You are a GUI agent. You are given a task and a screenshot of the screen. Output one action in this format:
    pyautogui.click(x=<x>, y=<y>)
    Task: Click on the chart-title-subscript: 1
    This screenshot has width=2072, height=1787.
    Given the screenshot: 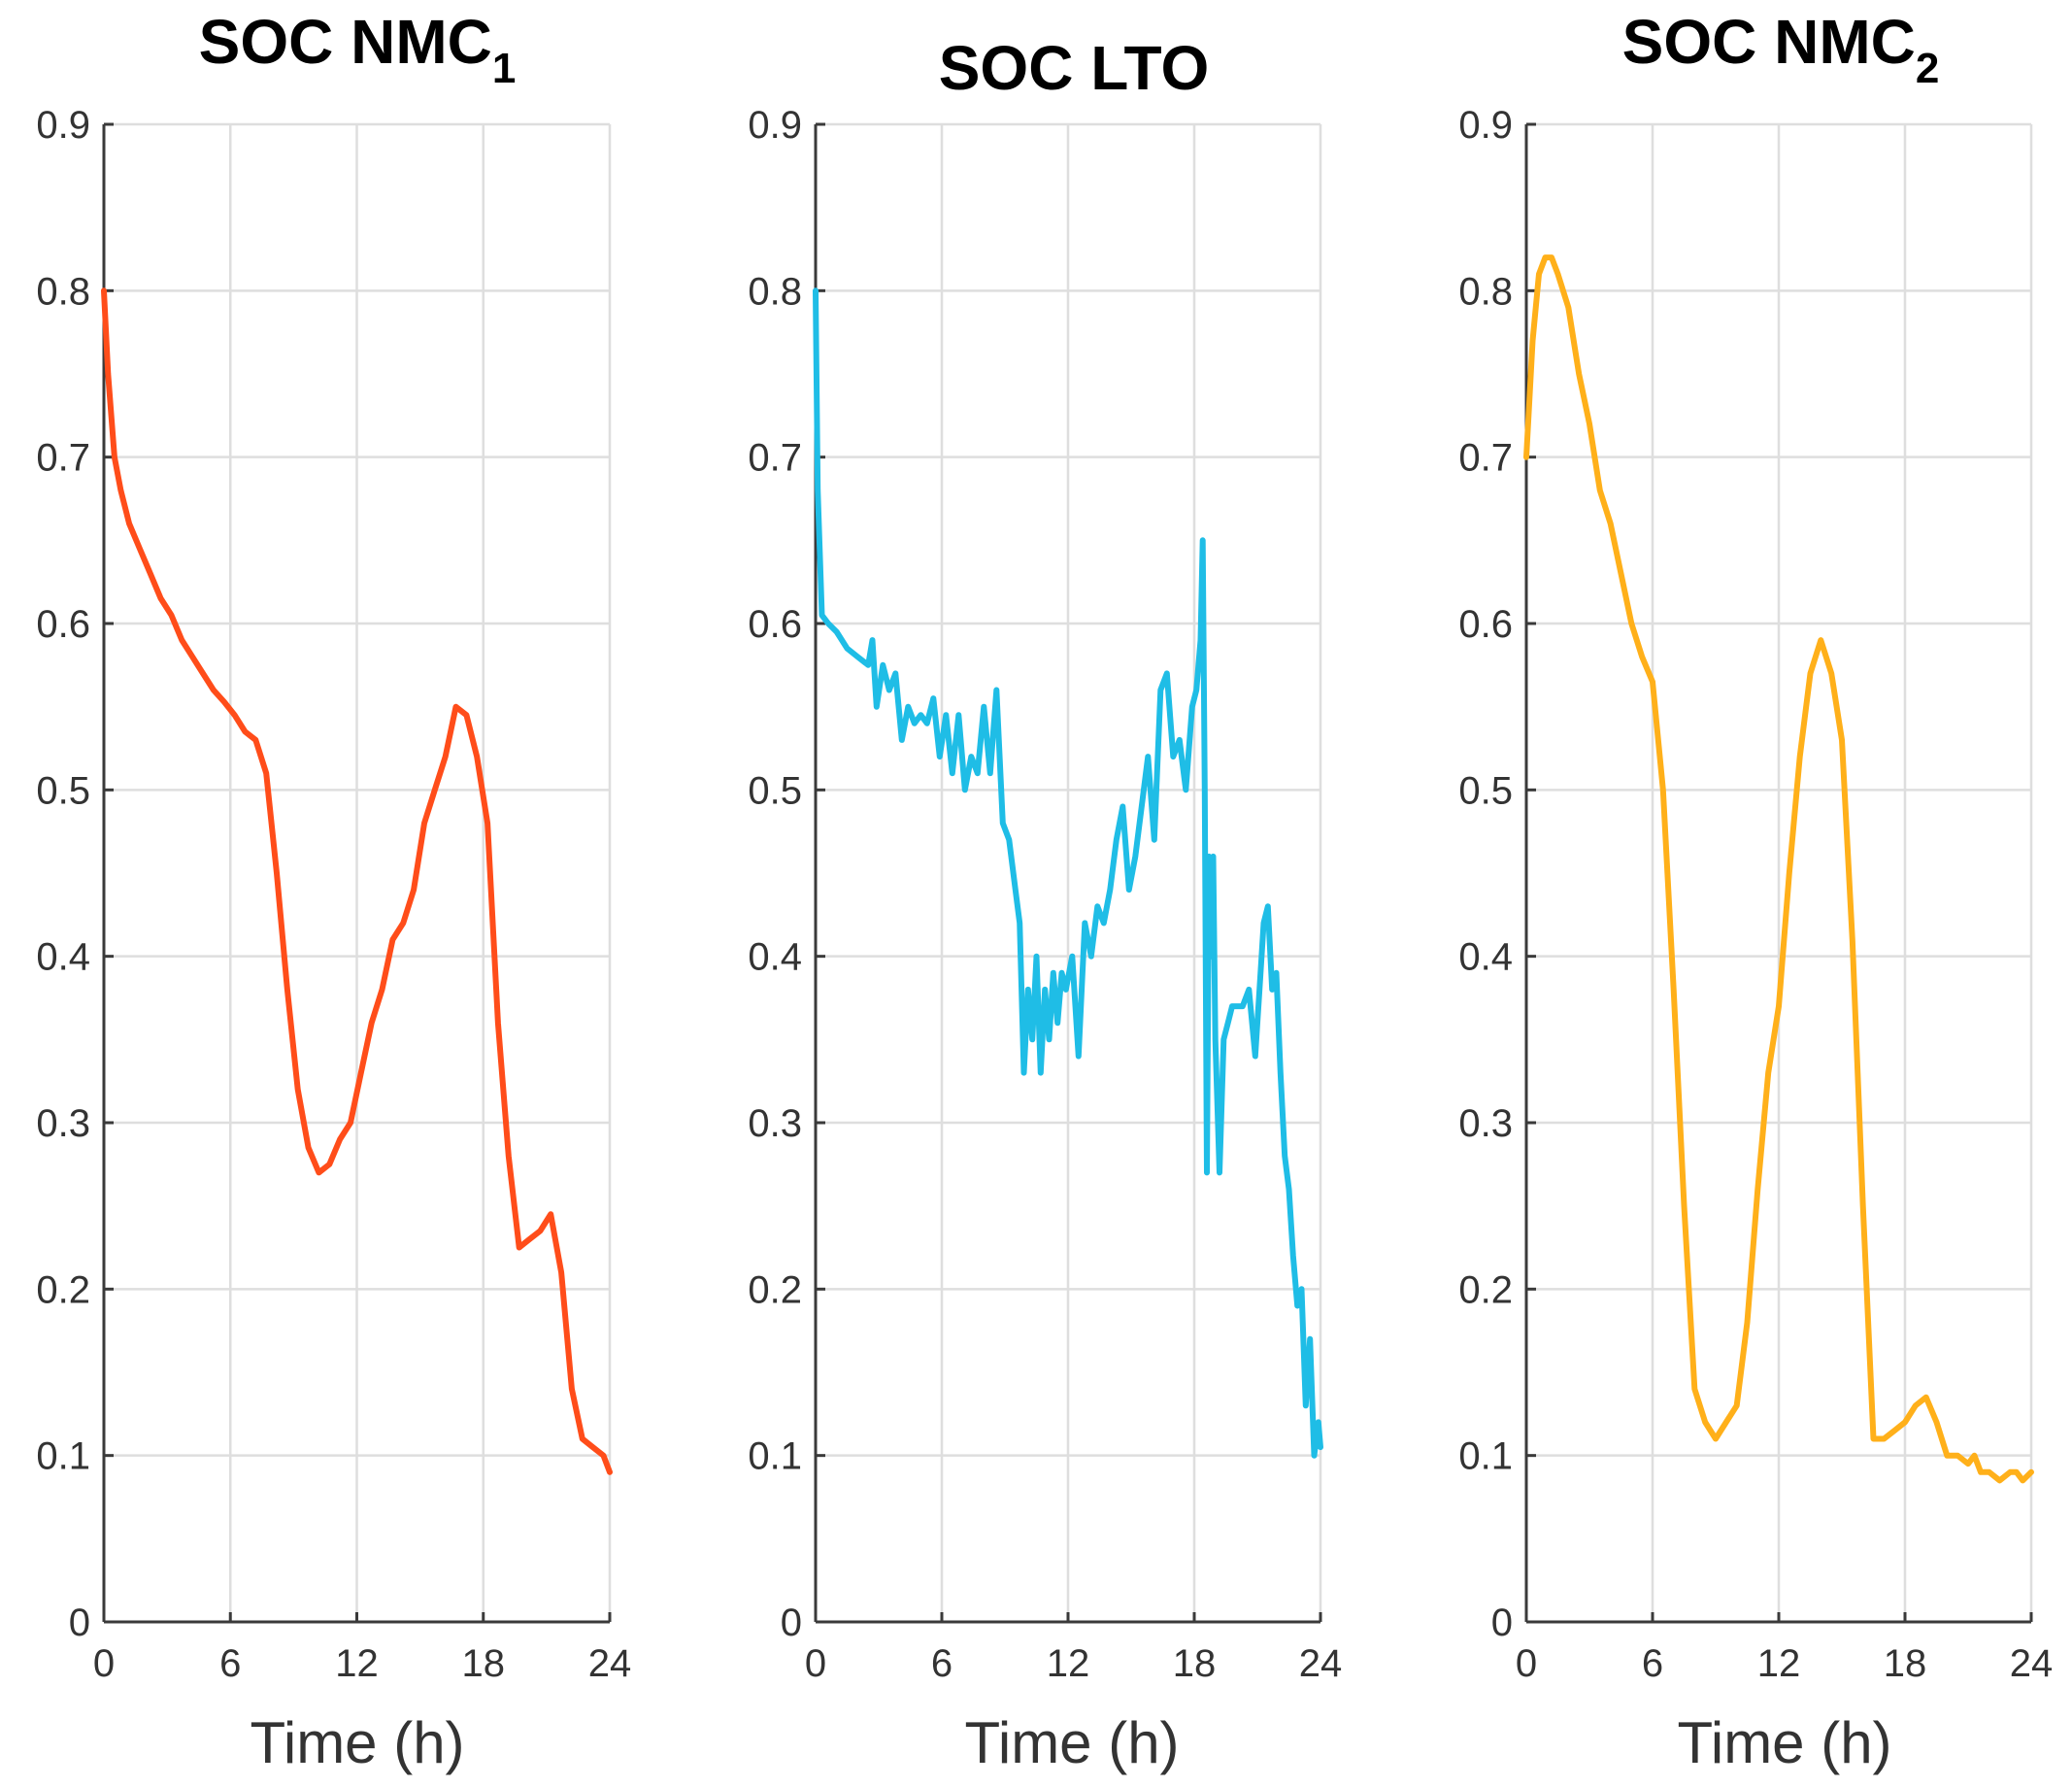 What is the action you would take?
    pyautogui.click(x=504, y=69)
    